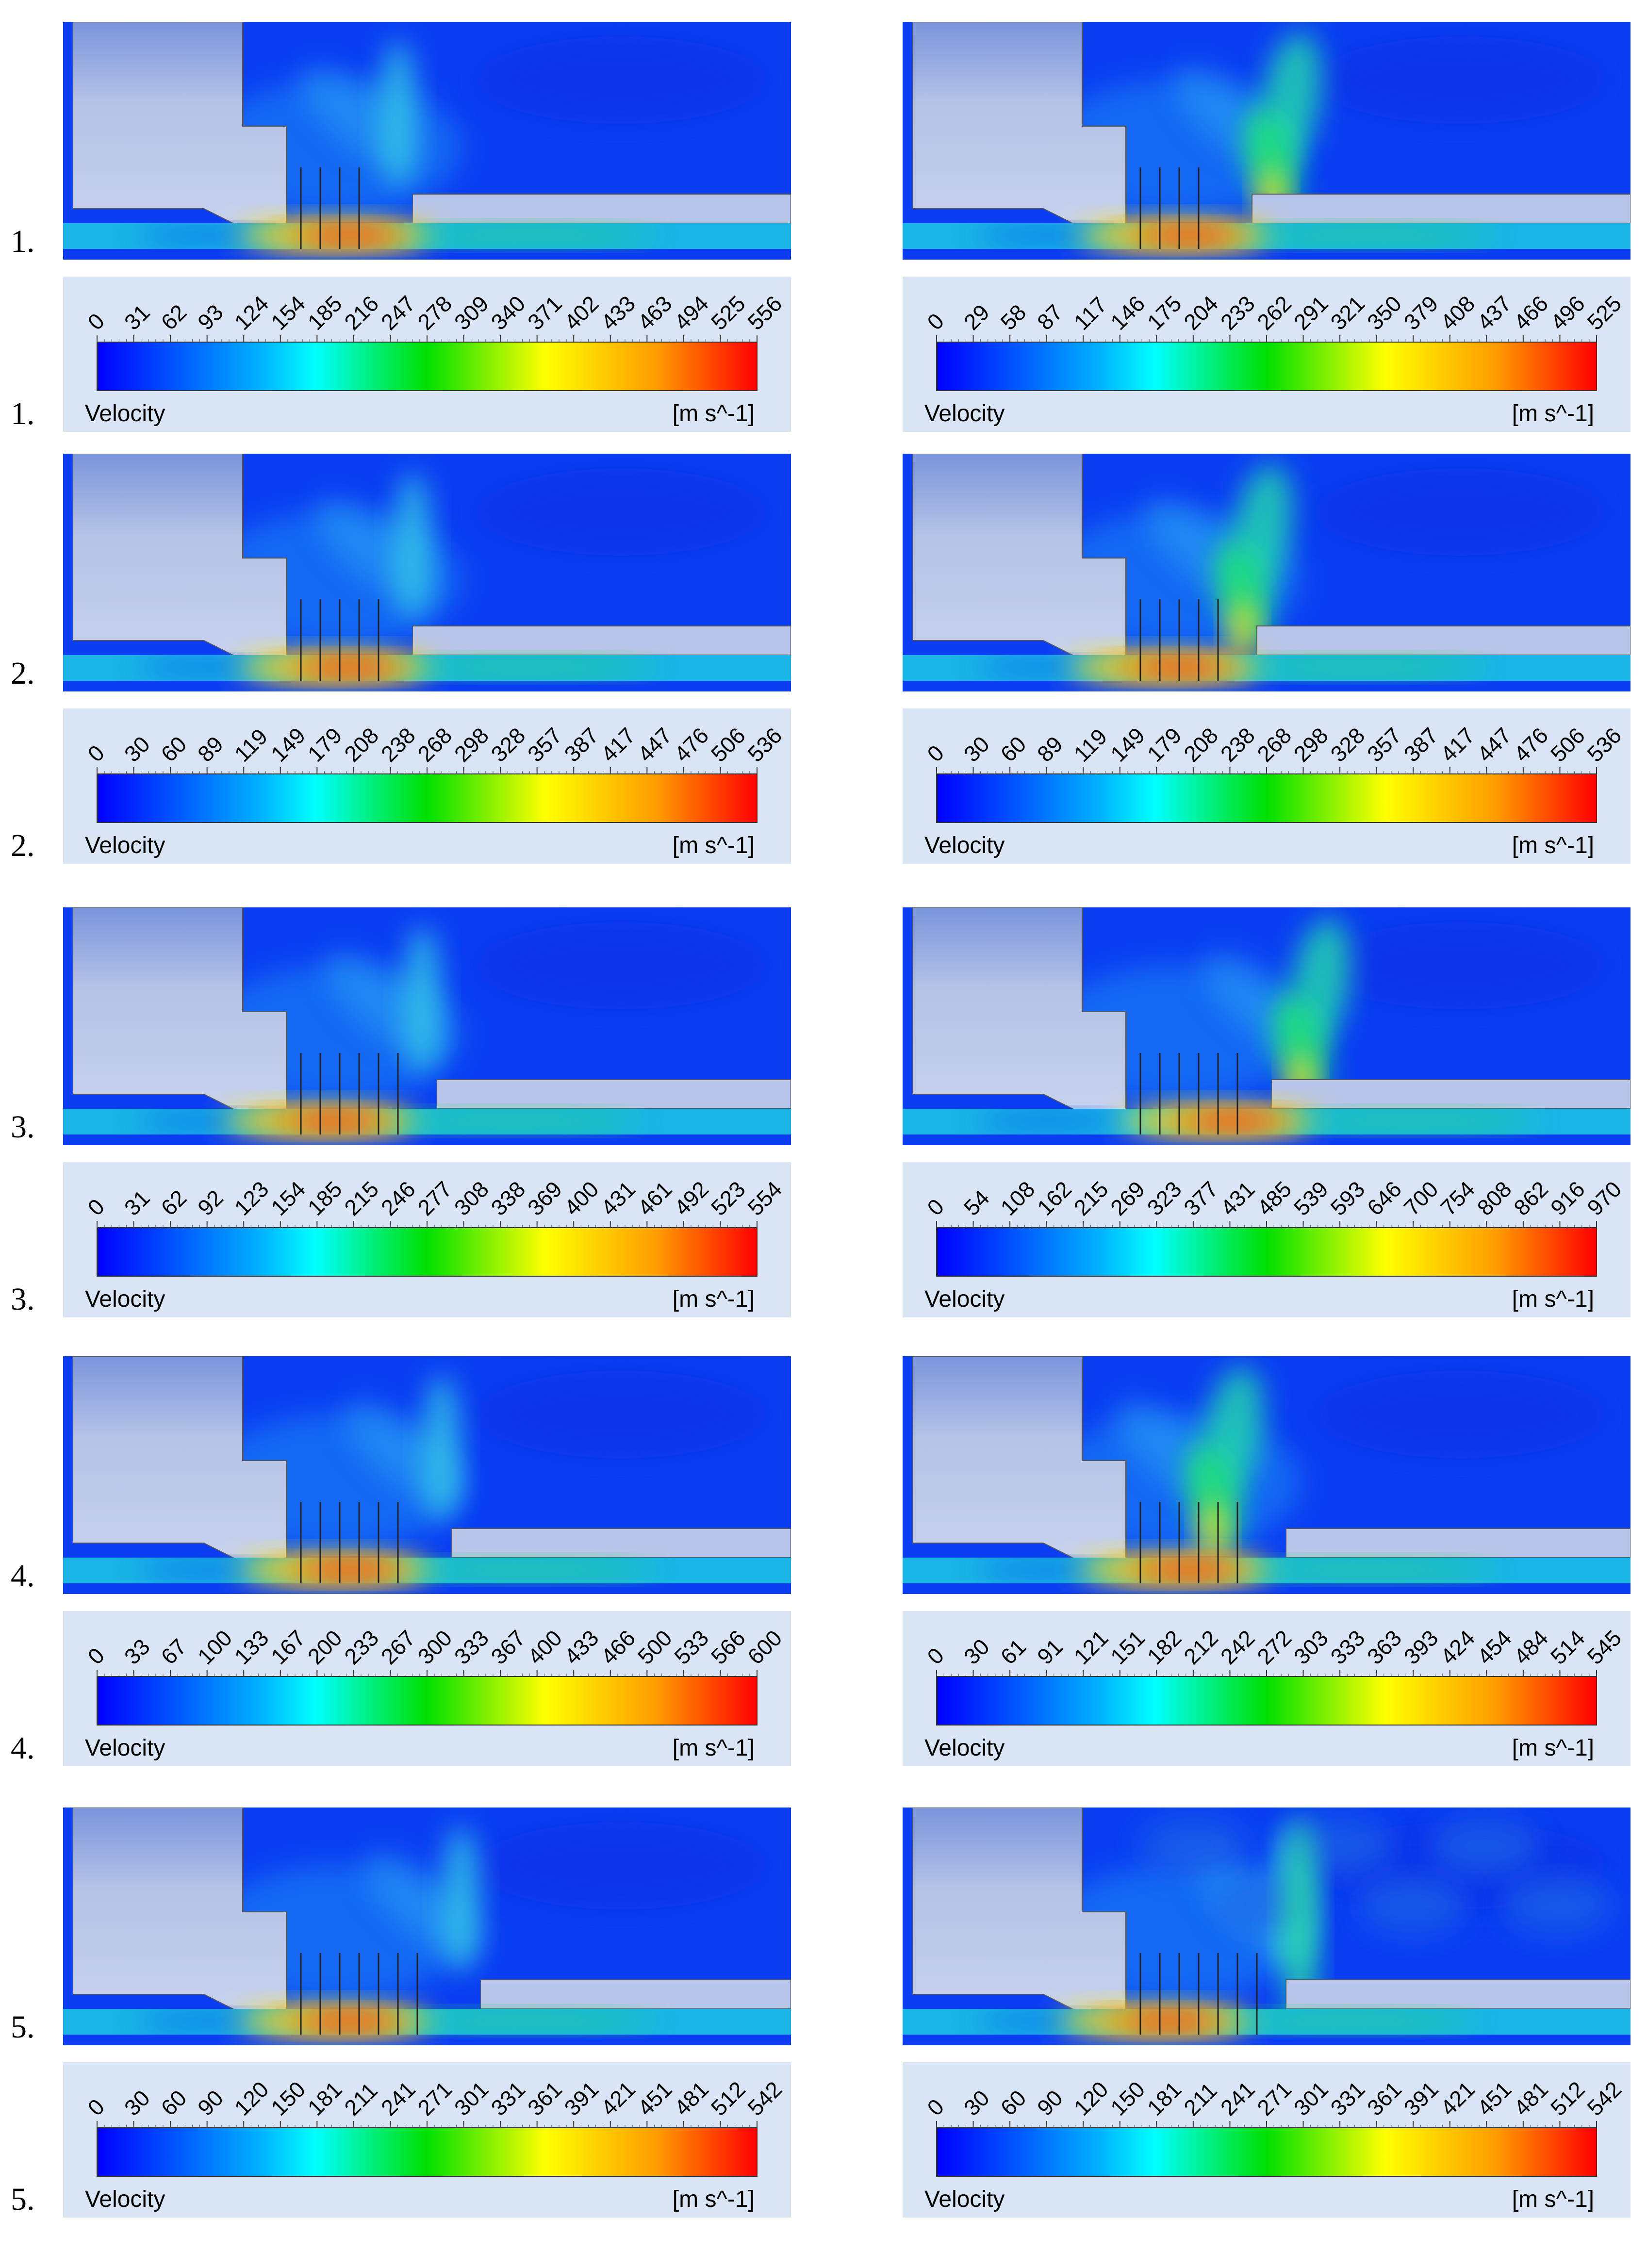  Describe the element at coordinates (361, 1198) in the screenshot. I see `tick-label: 215` at that location.